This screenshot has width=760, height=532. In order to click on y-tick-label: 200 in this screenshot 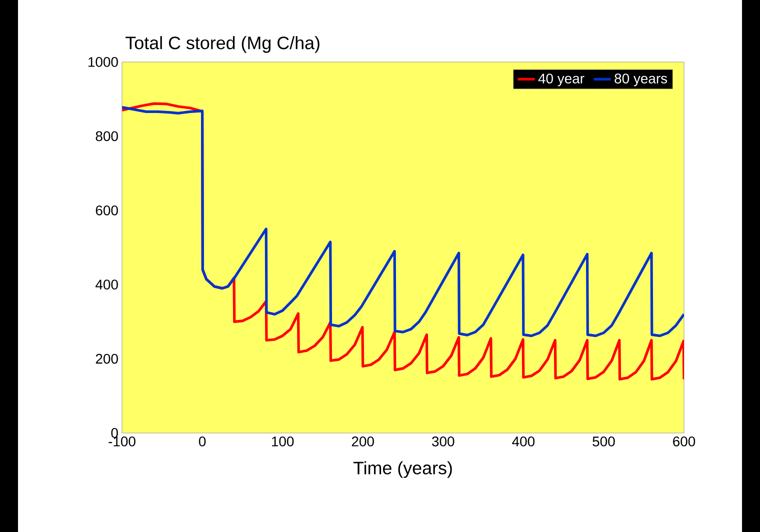, I will do `click(107, 359)`.